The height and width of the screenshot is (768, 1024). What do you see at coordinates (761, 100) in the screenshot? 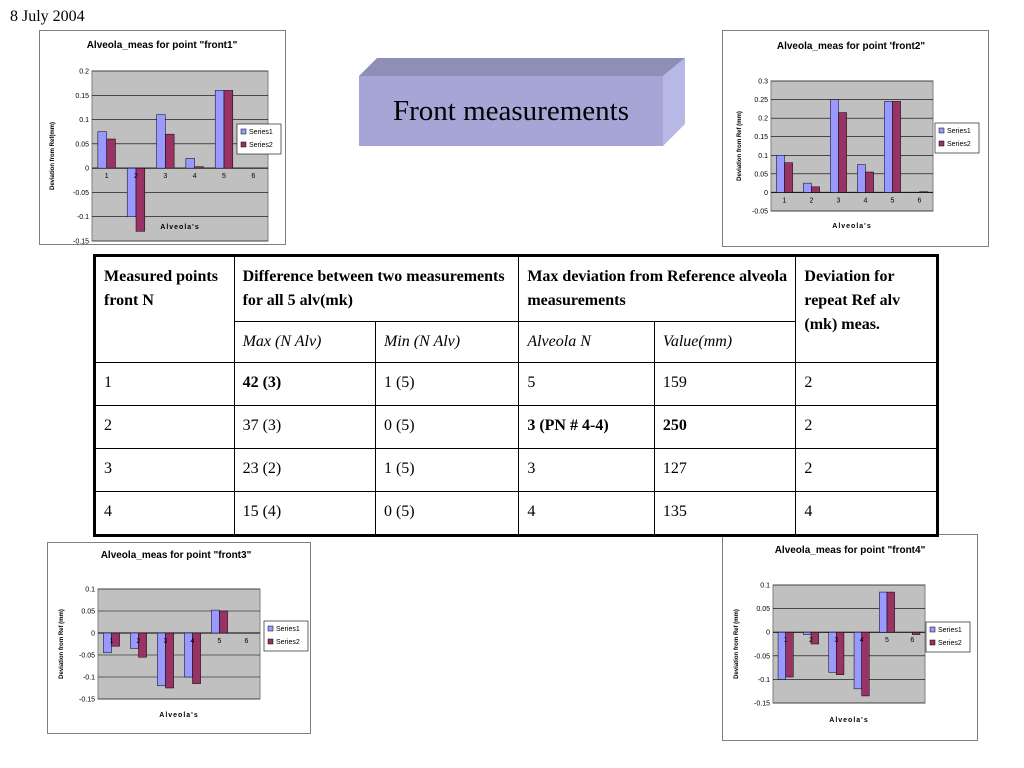
I see `y-tick-label: 0.25` at bounding box center [761, 100].